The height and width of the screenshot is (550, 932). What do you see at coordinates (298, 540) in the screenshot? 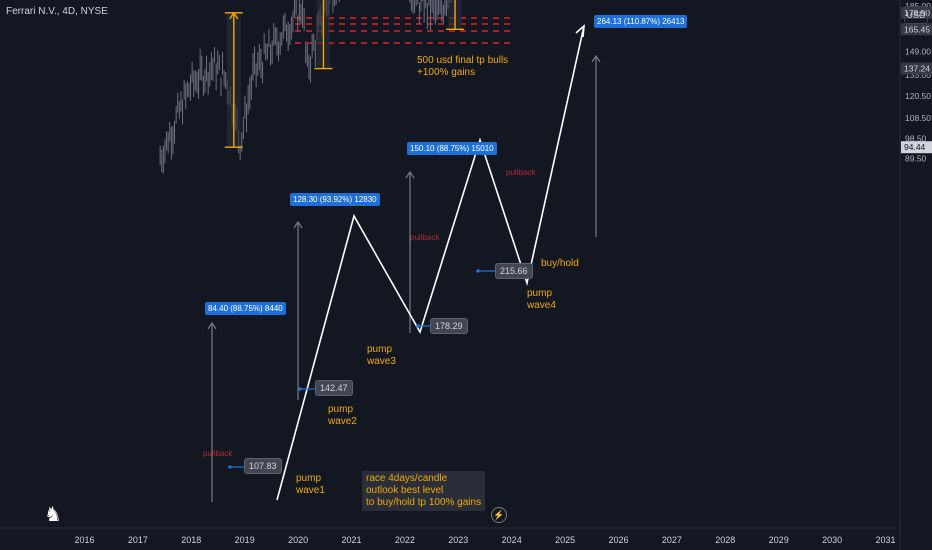
I see `x-tick-label: 2020` at bounding box center [298, 540].